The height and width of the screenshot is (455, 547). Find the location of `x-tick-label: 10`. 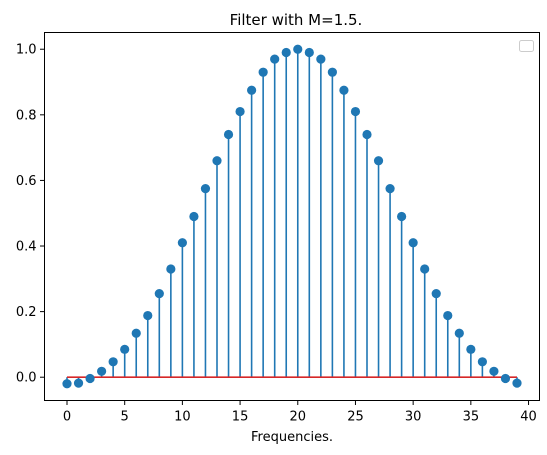

x-tick-label: 10 is located at coordinates (182, 417).